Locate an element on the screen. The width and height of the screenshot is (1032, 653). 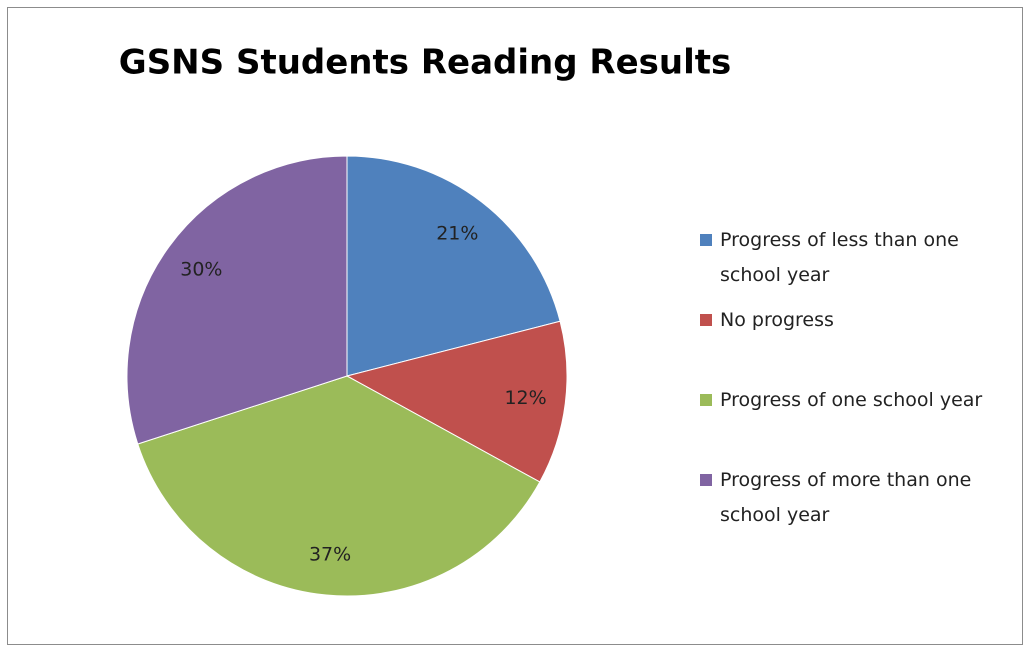
data-label: 12% is located at coordinates (525, 398).